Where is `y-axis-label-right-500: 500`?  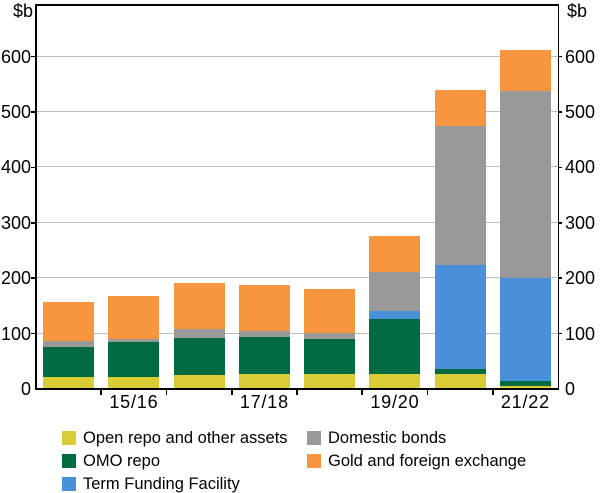 y-axis-label-right-500: 500 is located at coordinates (580, 111).